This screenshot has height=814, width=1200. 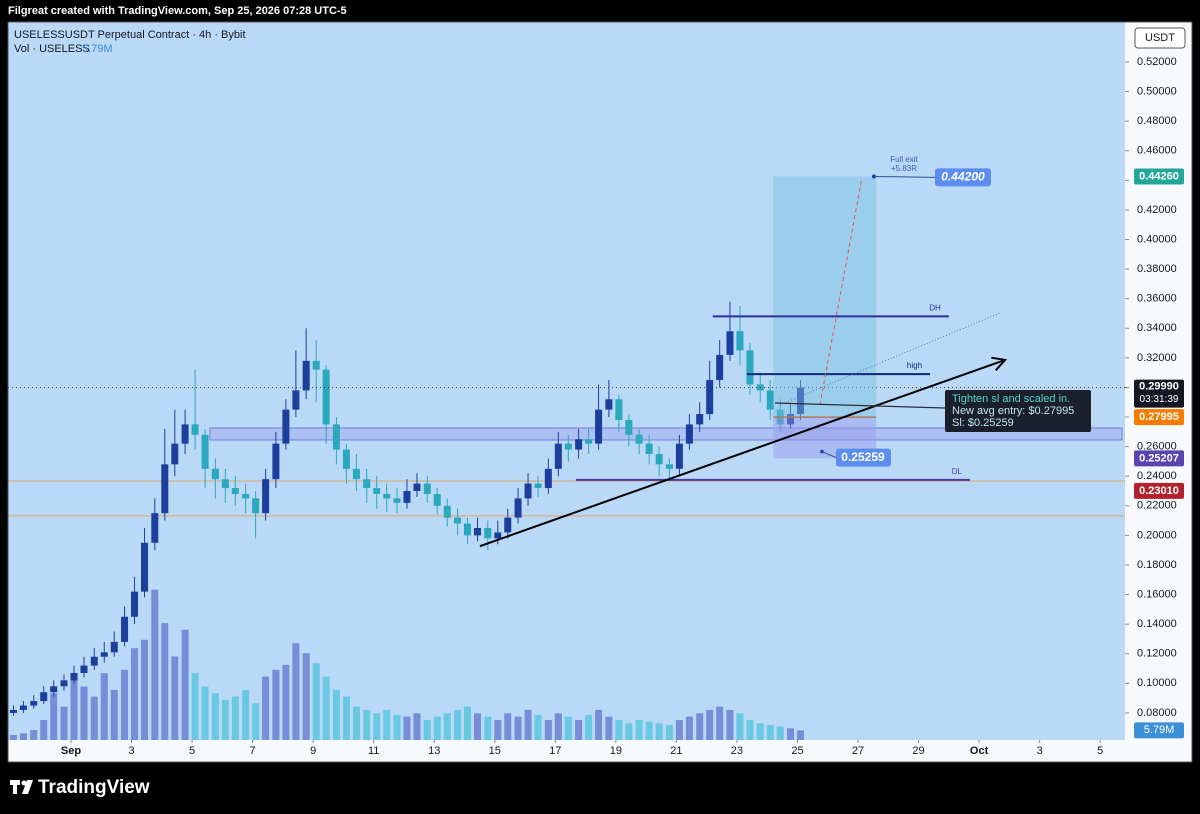 I want to click on x-tick-label: 29, so click(x=918, y=751).